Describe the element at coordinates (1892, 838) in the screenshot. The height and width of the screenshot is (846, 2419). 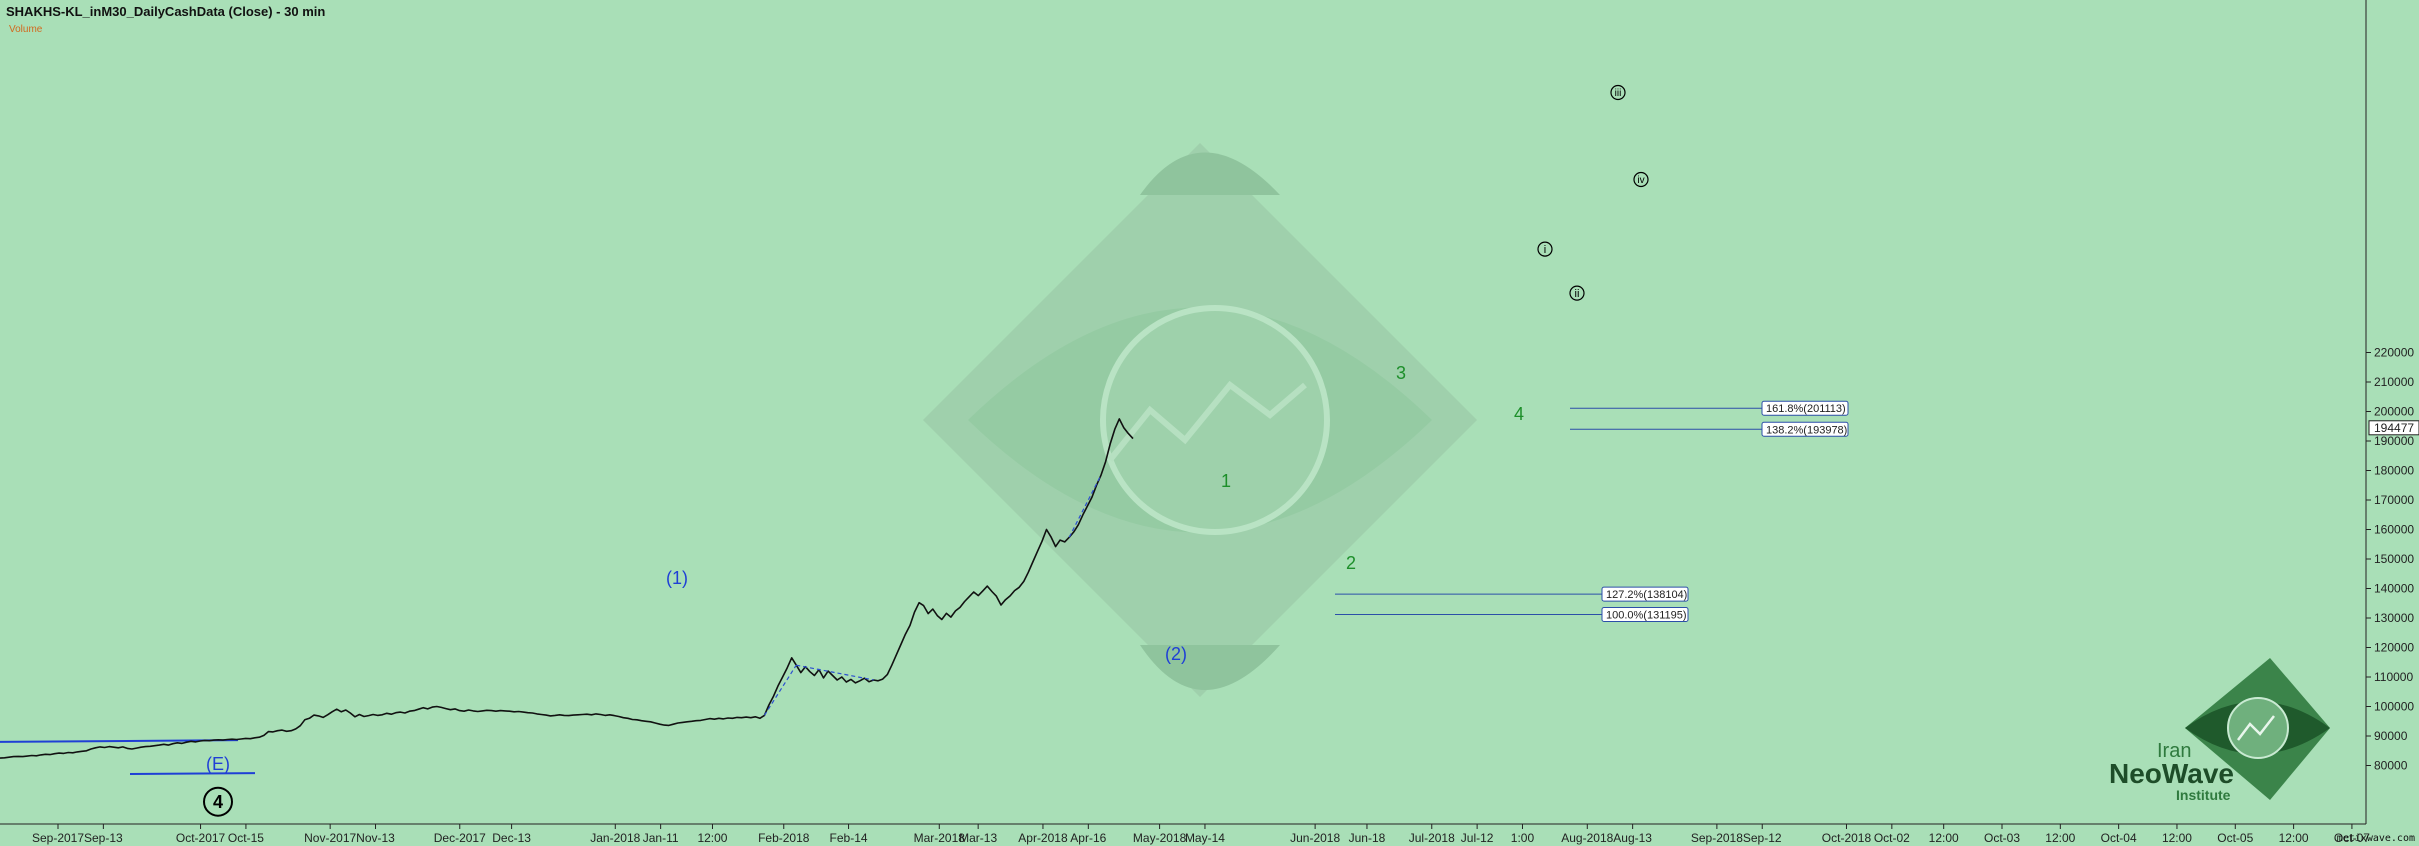
I see `x-tick-label: Oct-02` at that location.